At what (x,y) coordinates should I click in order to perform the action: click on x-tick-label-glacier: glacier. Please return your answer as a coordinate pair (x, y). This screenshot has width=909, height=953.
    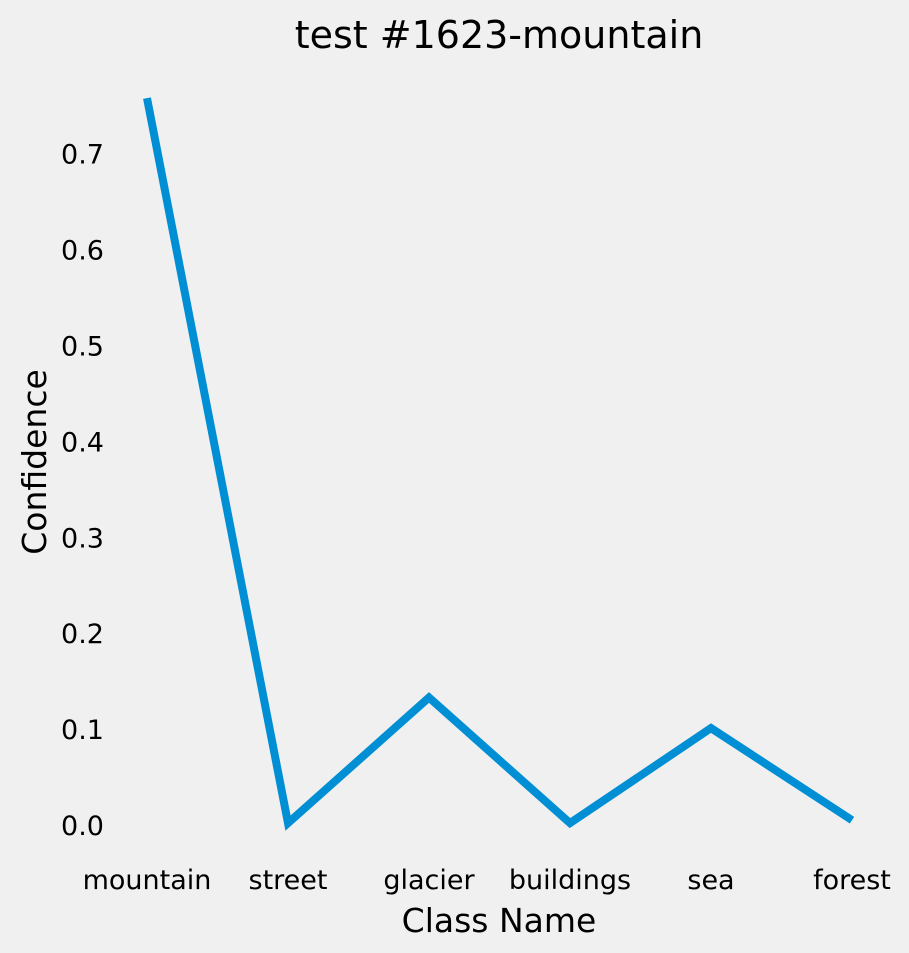
    Looking at the image, I should click on (429, 880).